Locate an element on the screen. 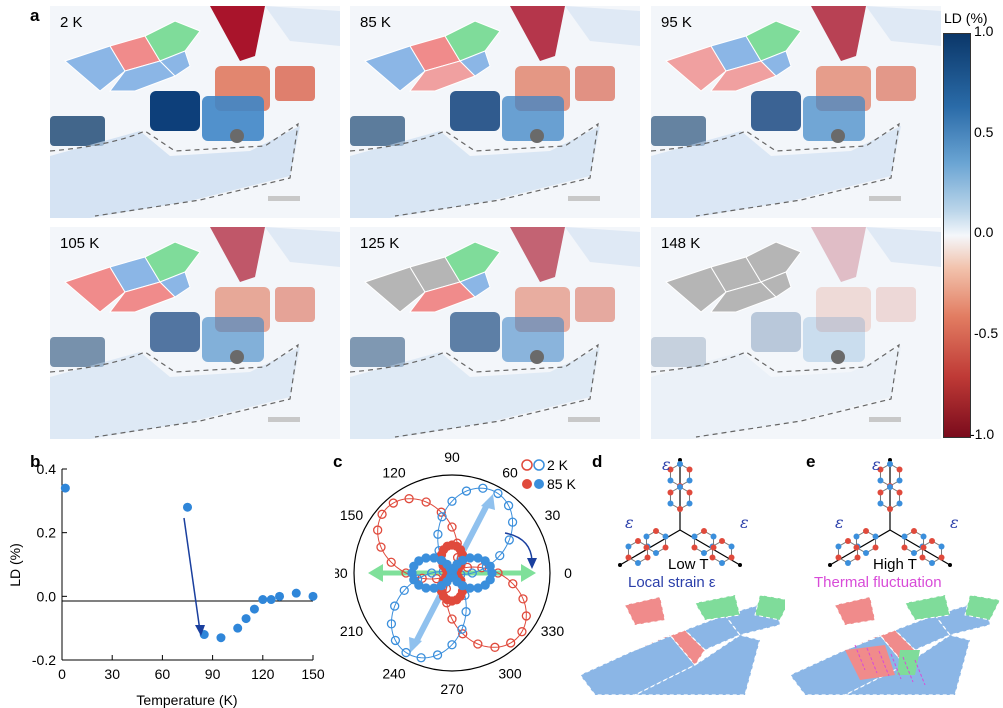 The height and width of the screenshot is (708, 1003). x-tick-label: 0 is located at coordinates (62, 674).